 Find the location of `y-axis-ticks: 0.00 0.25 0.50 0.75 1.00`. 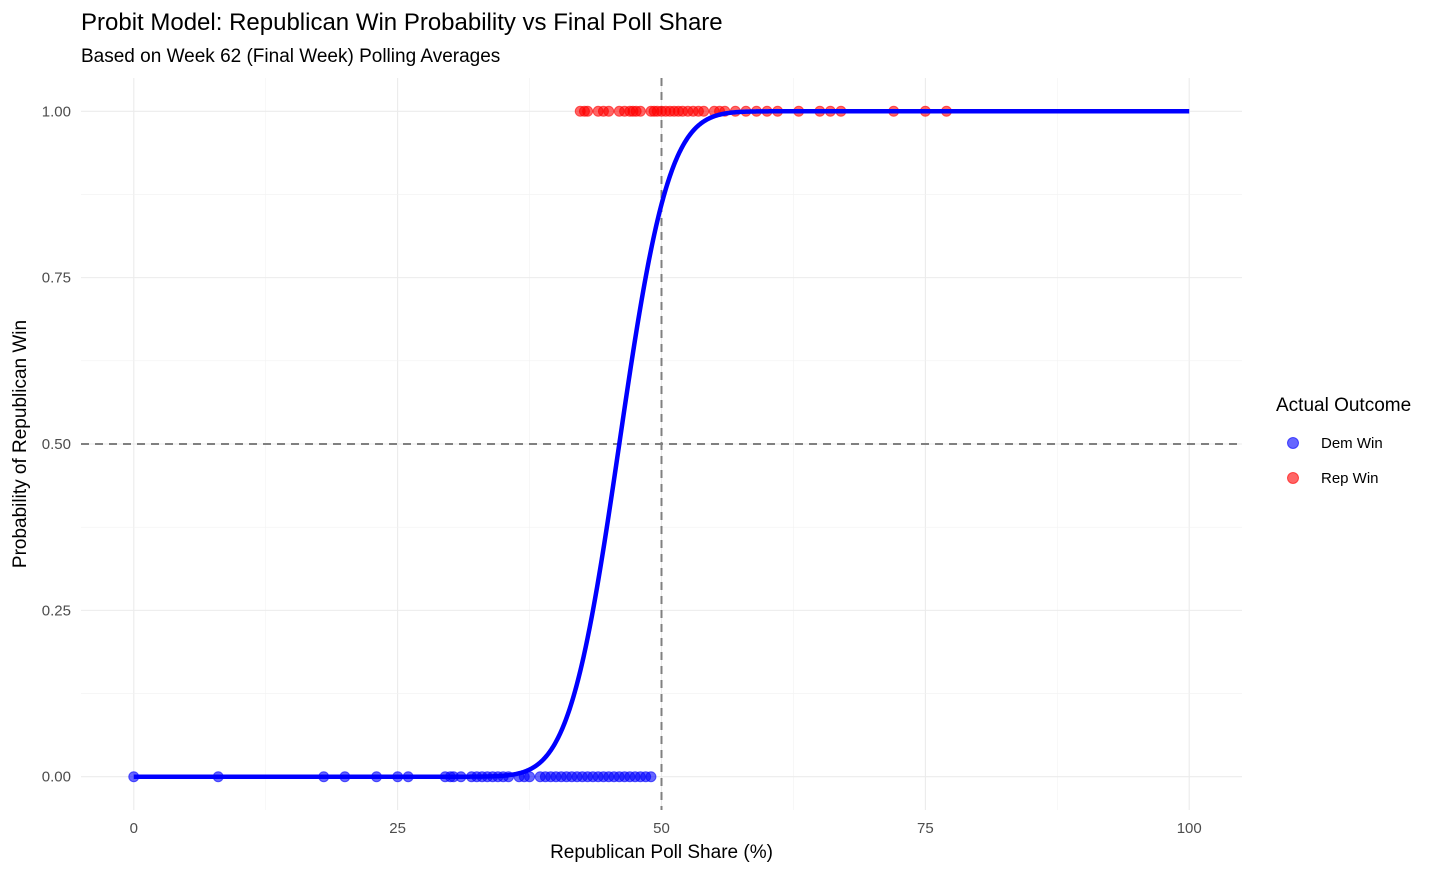

y-axis-ticks: 0.00 0.25 0.50 0.75 1.00 is located at coordinates (56, 444).